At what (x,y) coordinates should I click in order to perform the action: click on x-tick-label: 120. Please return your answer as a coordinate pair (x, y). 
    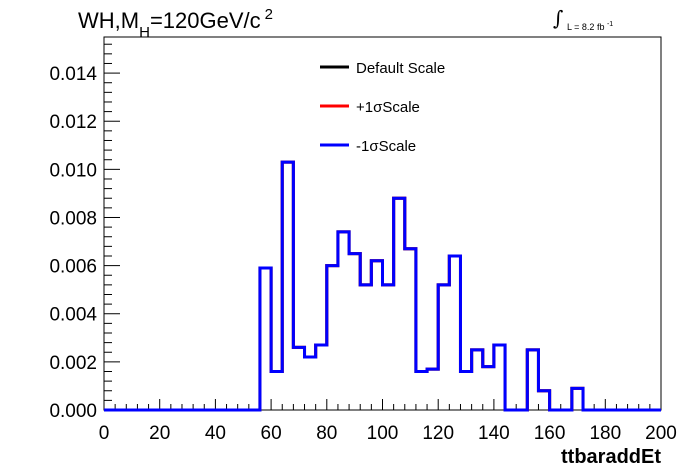
    Looking at the image, I should click on (438, 433).